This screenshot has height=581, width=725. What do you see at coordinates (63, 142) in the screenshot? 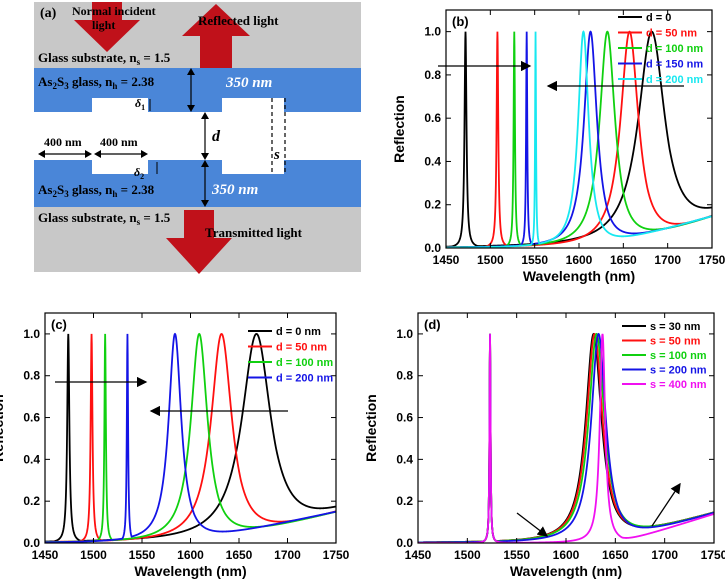
I see `width-label-1: 400 nm` at bounding box center [63, 142].